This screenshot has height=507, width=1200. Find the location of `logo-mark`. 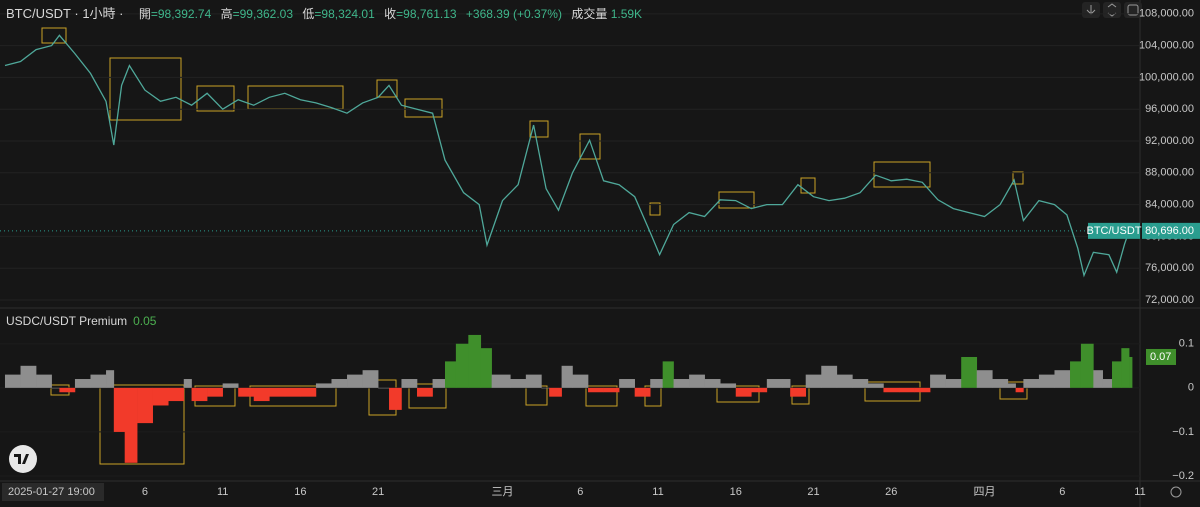

logo-mark is located at coordinates (21, 459).